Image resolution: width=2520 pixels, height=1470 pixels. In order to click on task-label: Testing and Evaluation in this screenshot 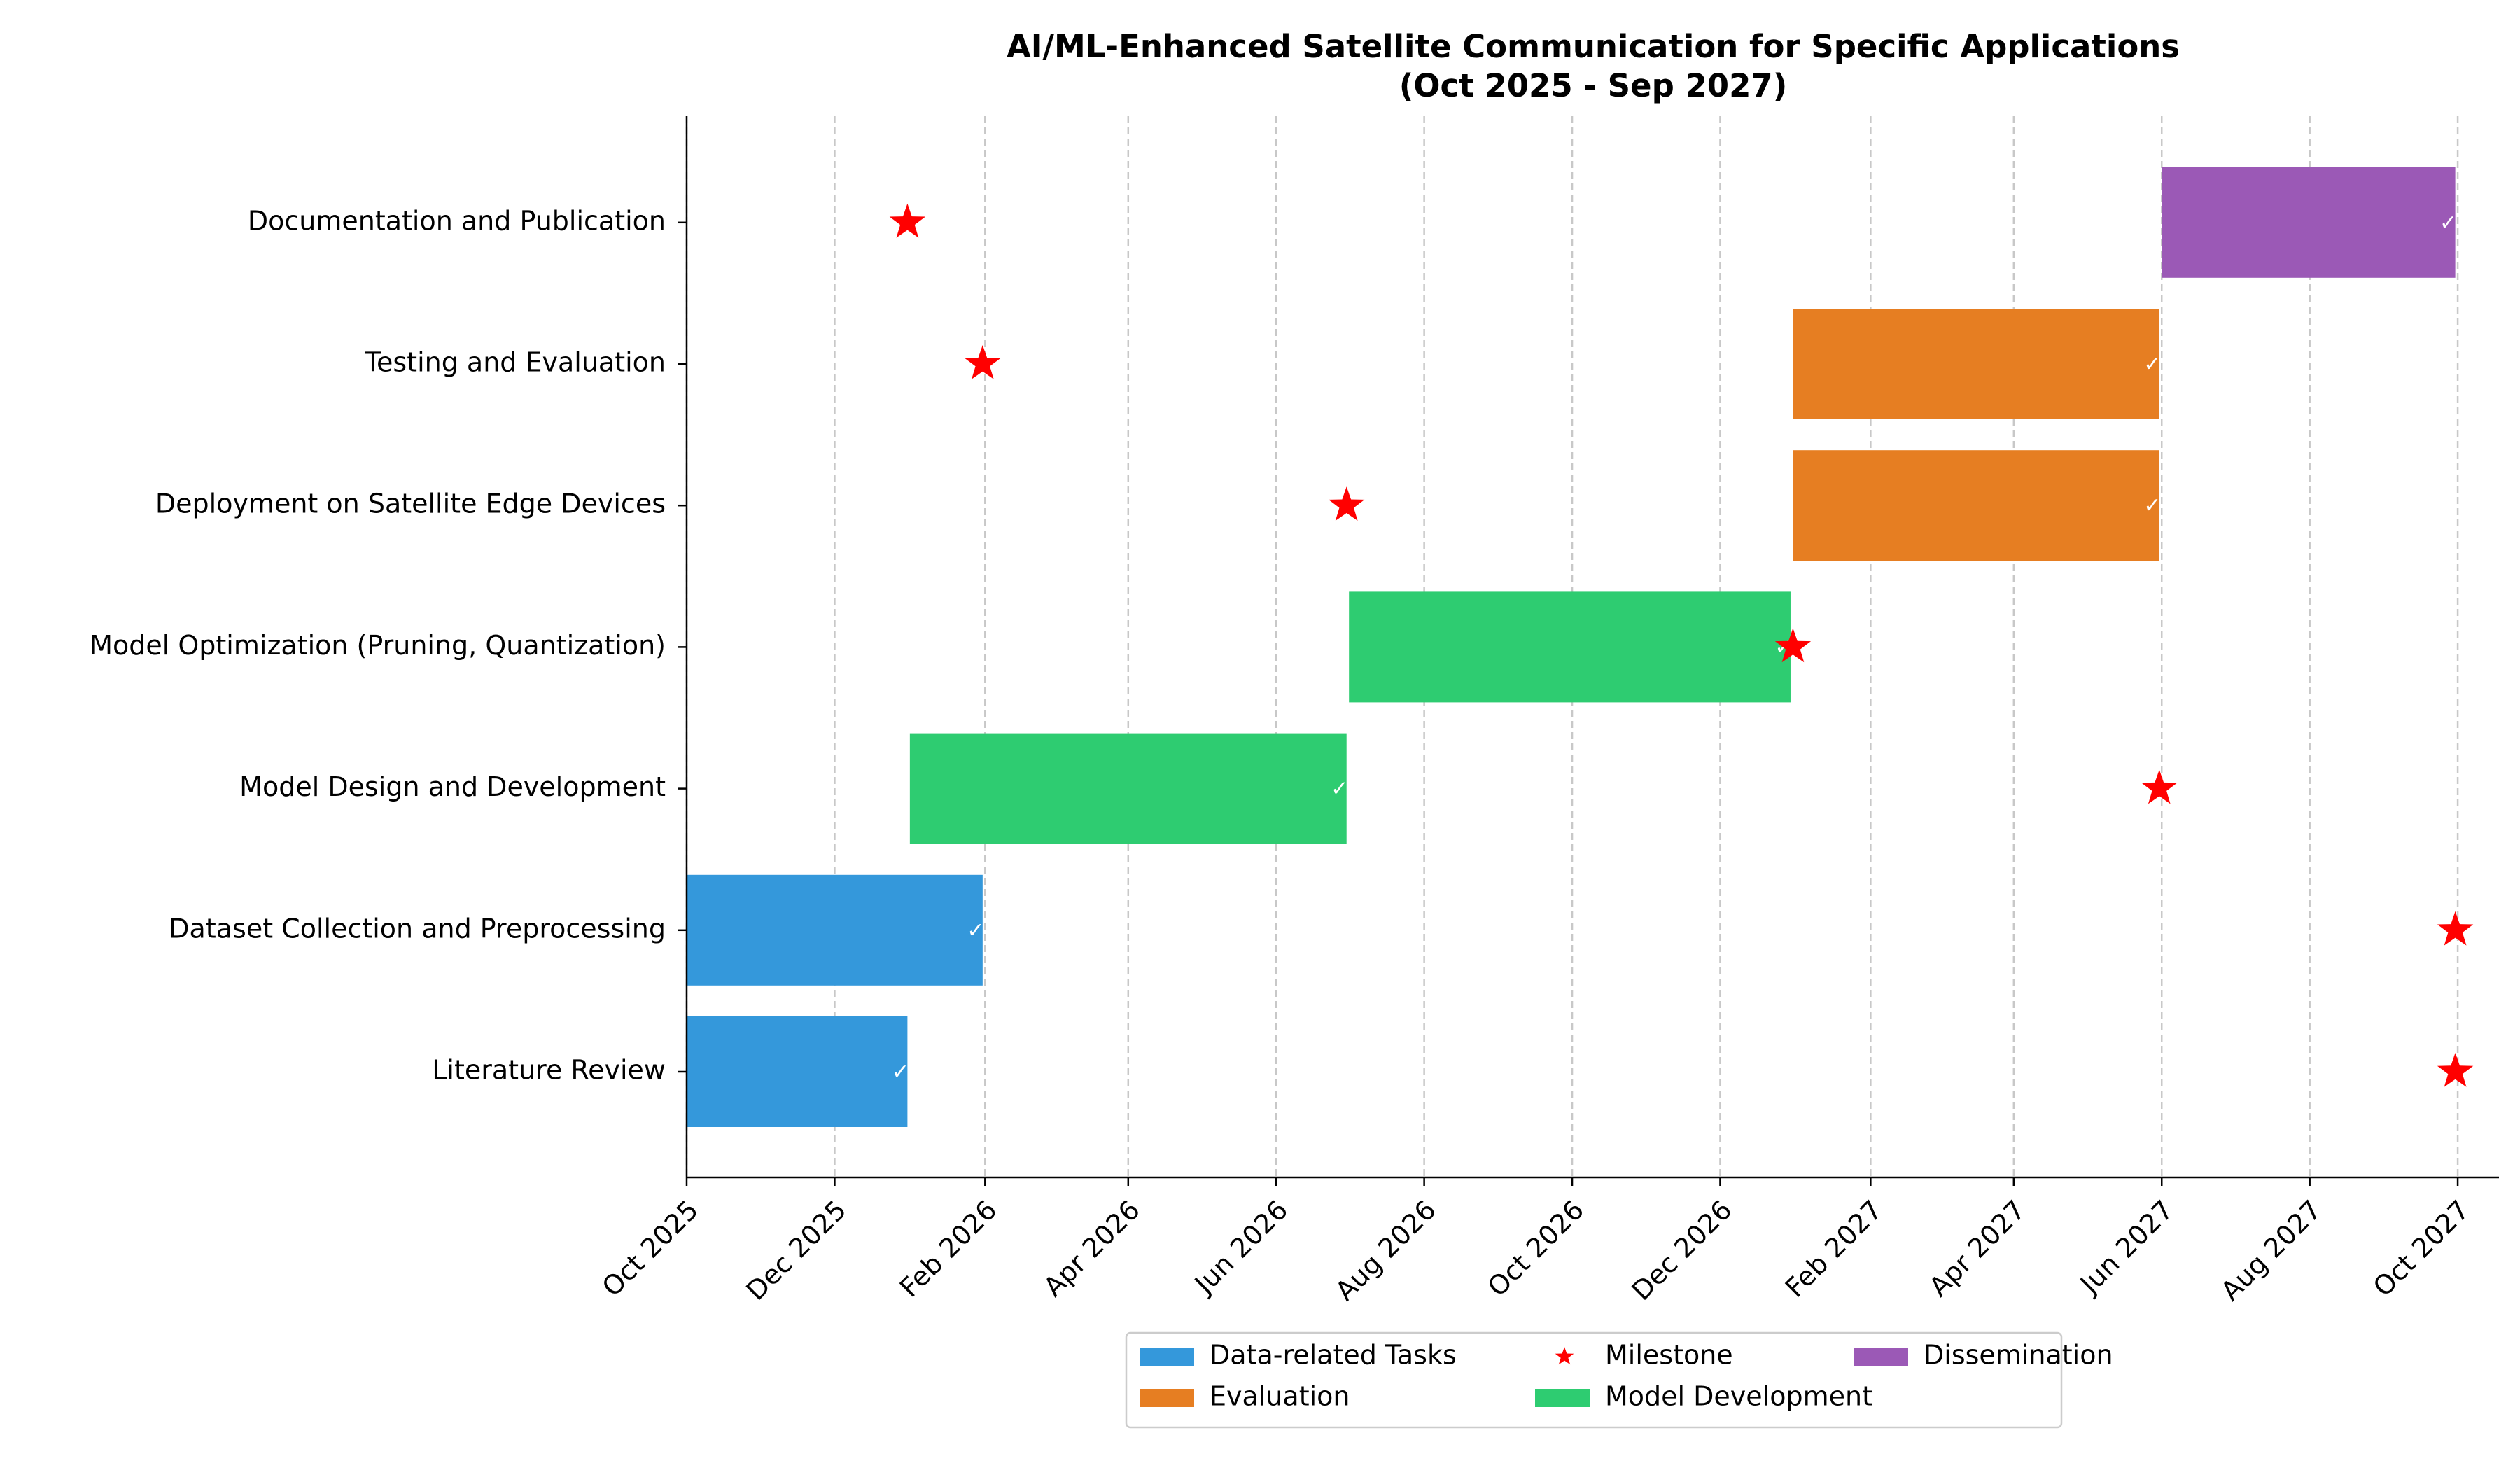, I will do `click(515, 362)`.